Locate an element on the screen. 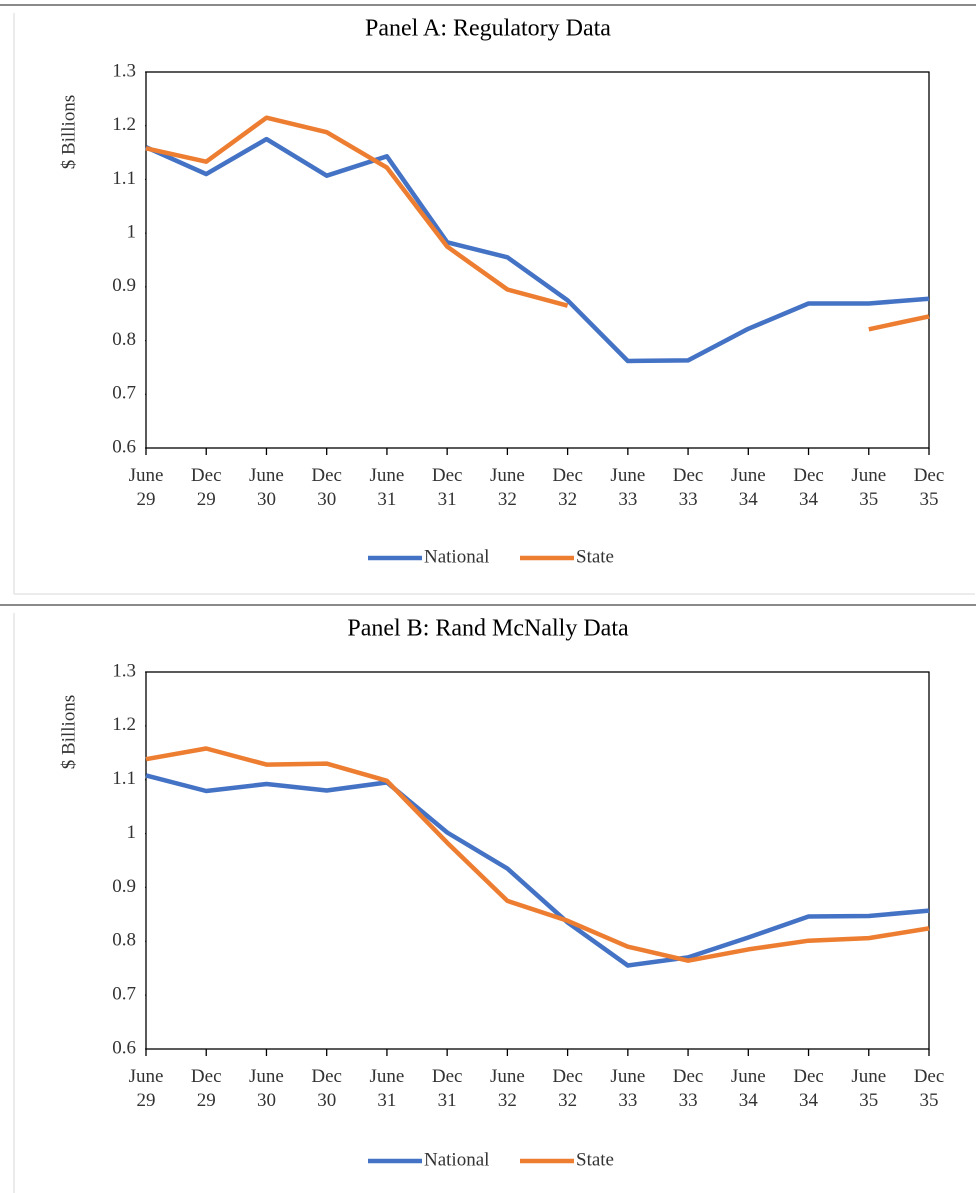 This screenshot has width=976, height=1193. panel-title: Panel B: Rand McNally Data is located at coordinates (488, 629).